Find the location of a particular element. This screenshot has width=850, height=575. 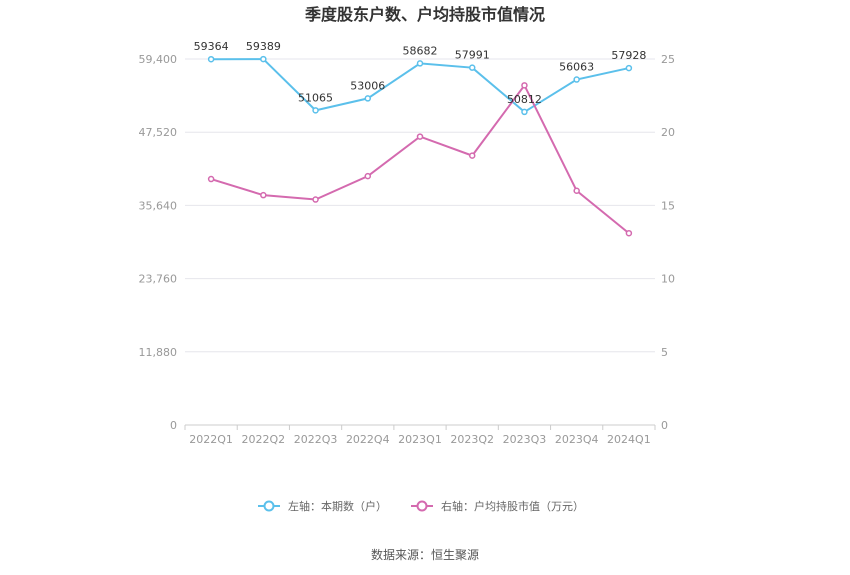

y-right-tick-label: 5 is located at coordinates (664, 352).